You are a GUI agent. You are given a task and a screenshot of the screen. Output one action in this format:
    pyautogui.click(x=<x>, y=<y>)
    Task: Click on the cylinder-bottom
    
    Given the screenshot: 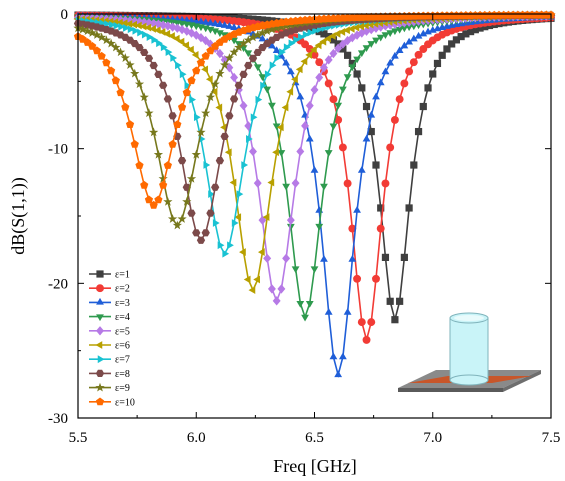 What is the action you would take?
    pyautogui.click(x=469, y=380)
    